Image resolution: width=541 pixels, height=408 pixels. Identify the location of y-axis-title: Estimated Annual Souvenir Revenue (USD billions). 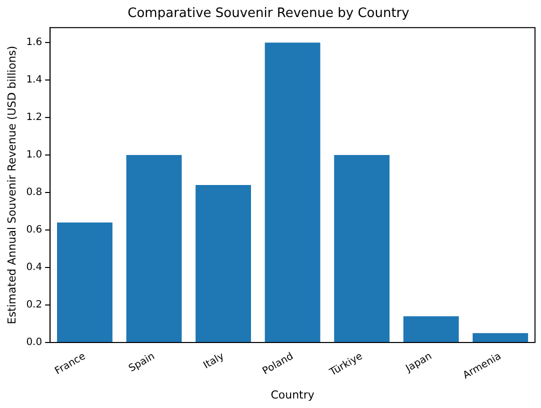
(11, 185).